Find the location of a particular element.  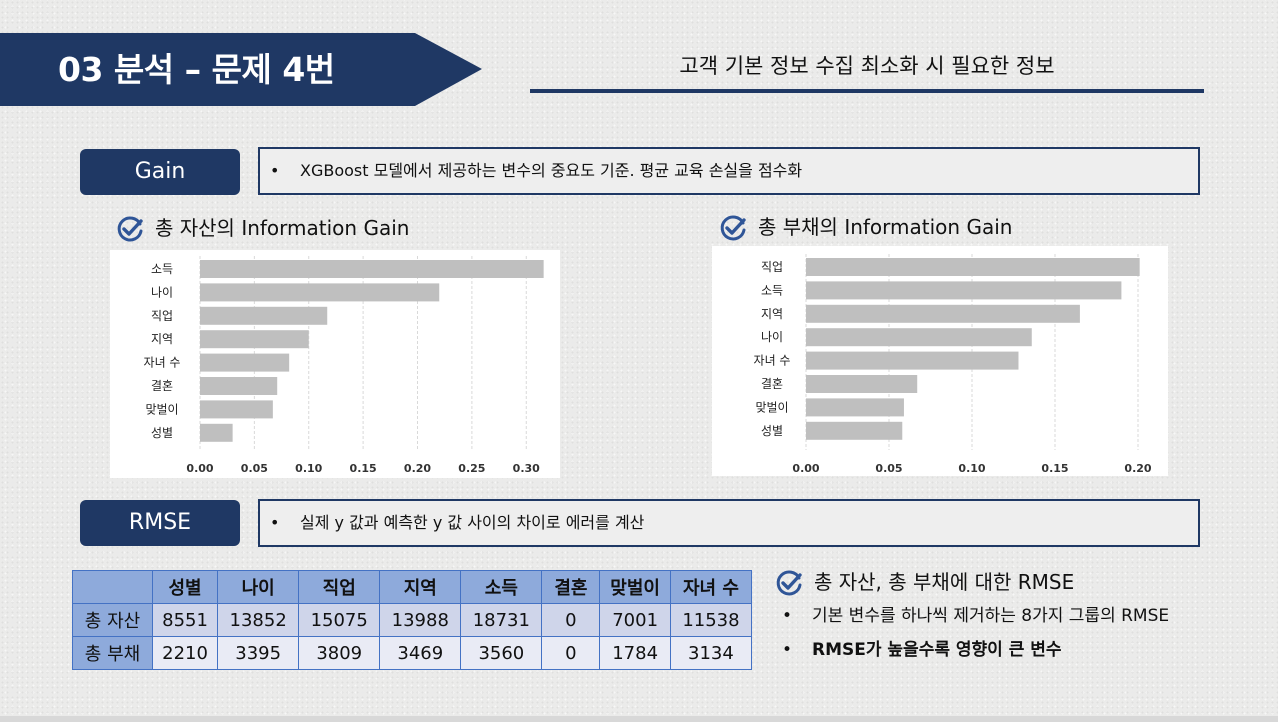

table-corner-cell is located at coordinates (112, 587).